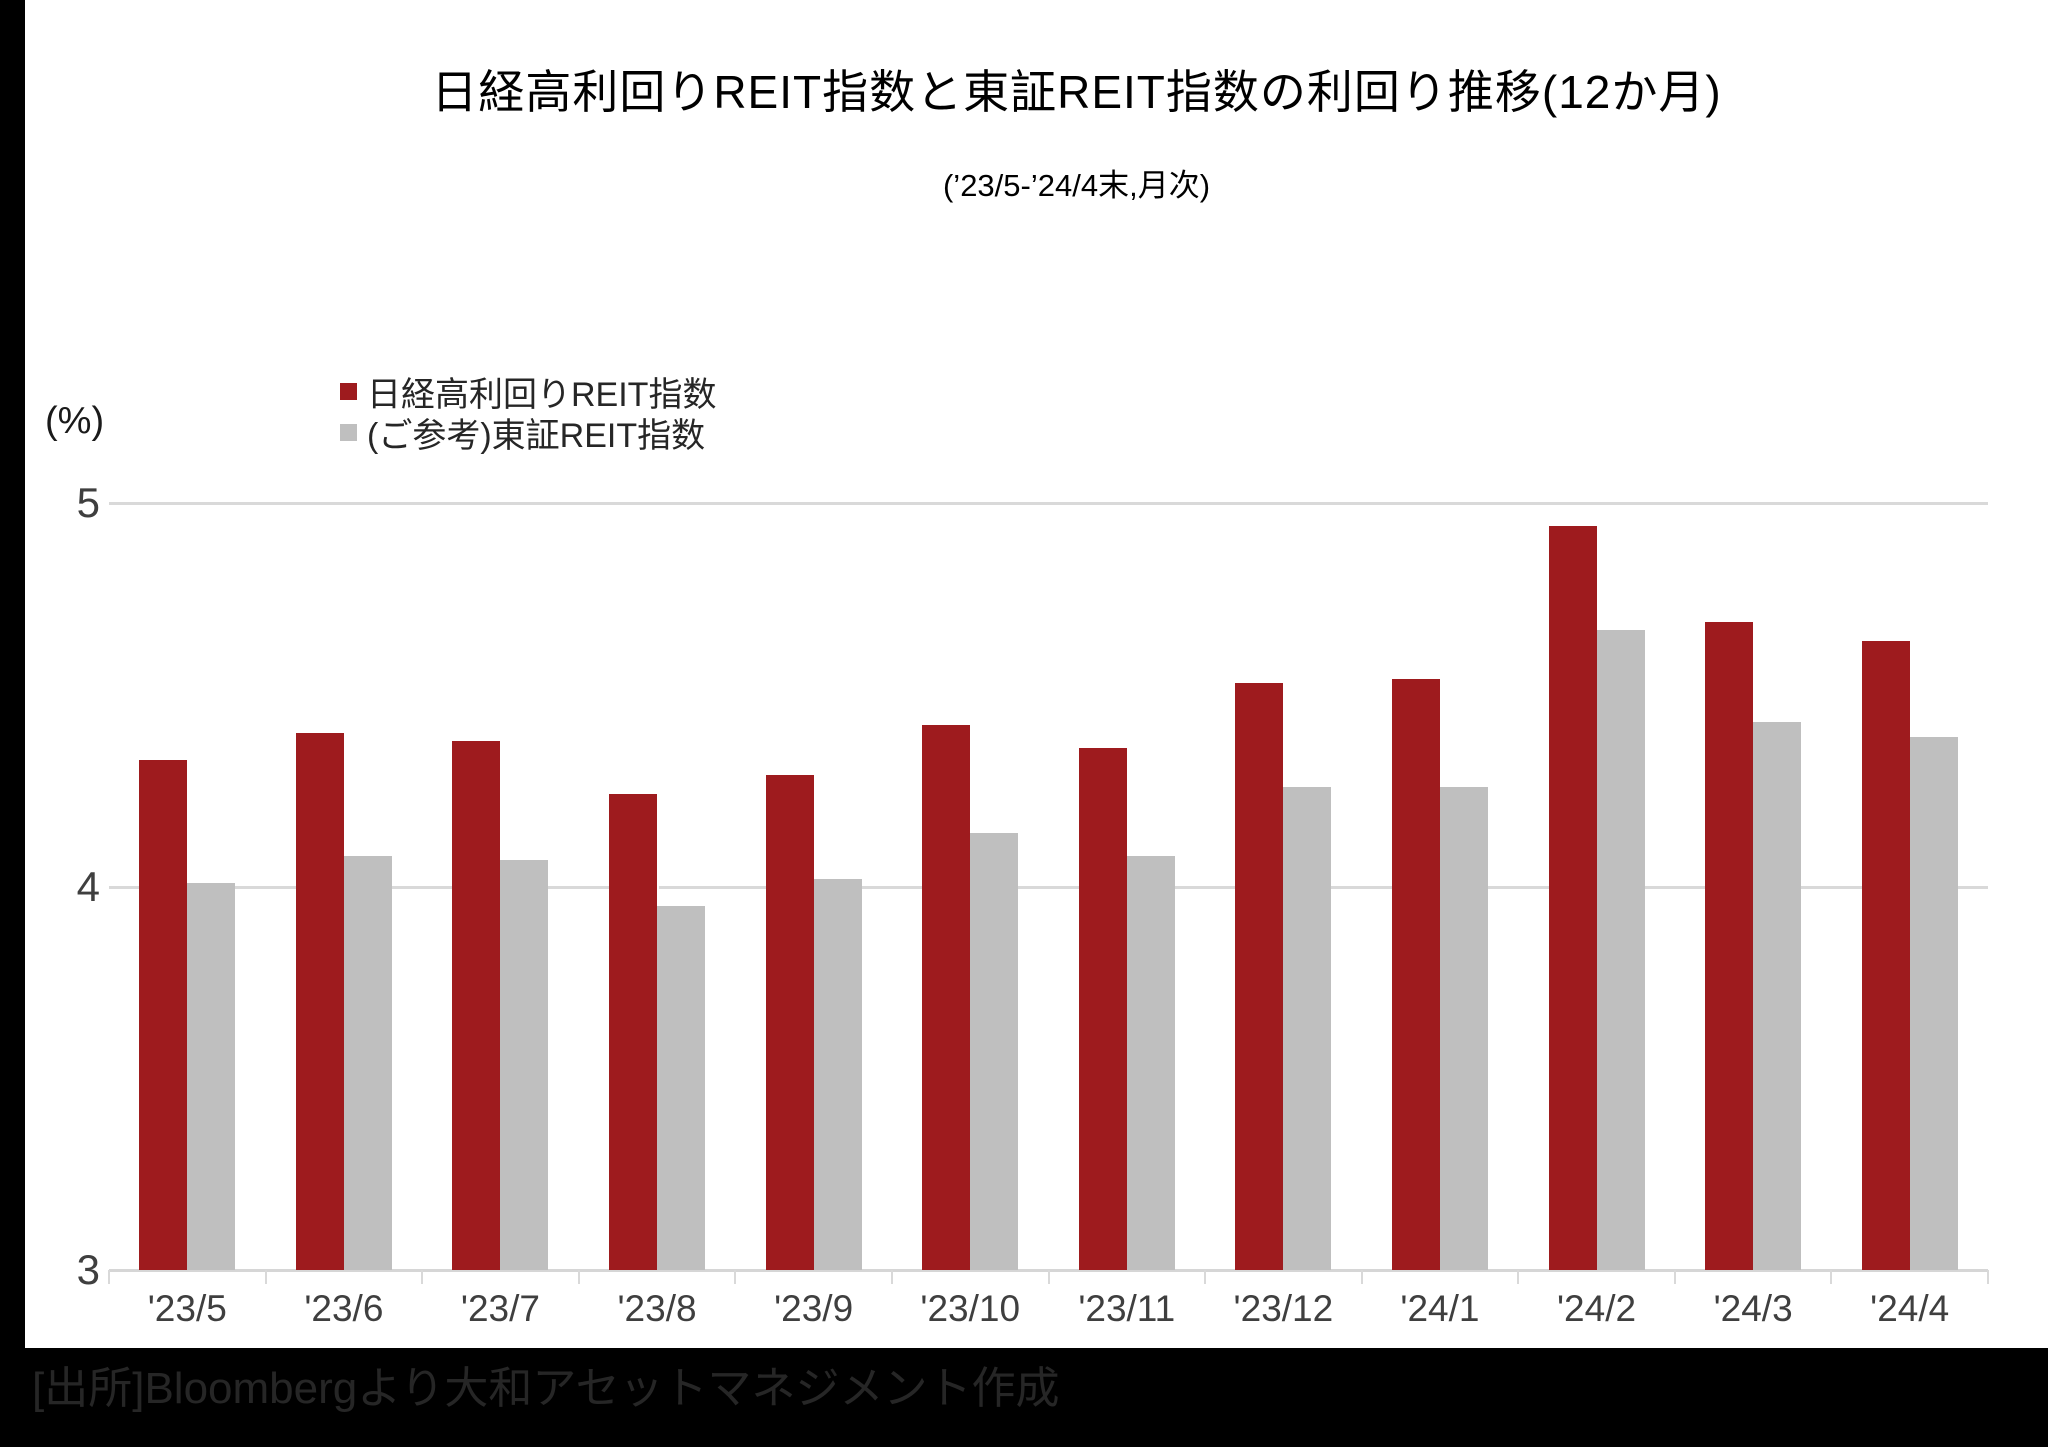  I want to click on legend-label-tse: (ご参考)東証REIT指数, so click(536, 436).